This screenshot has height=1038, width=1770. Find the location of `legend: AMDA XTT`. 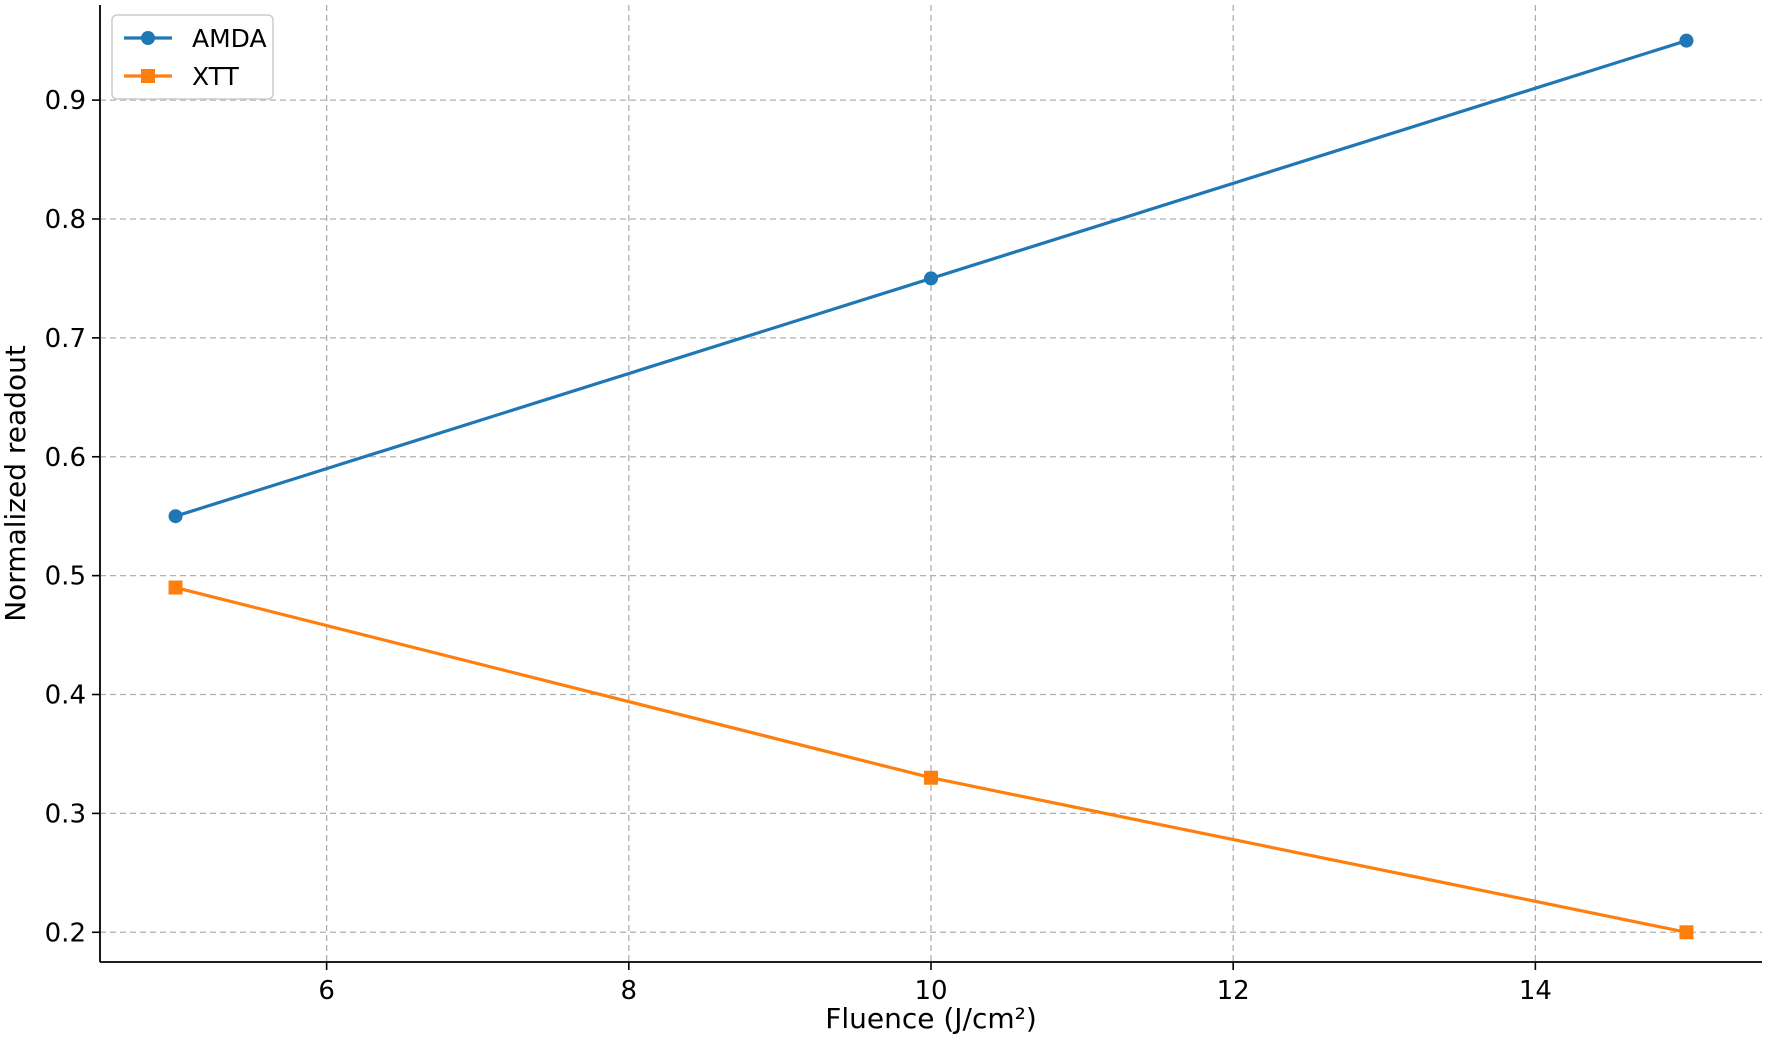

legend: AMDA XTT is located at coordinates (192, 57).